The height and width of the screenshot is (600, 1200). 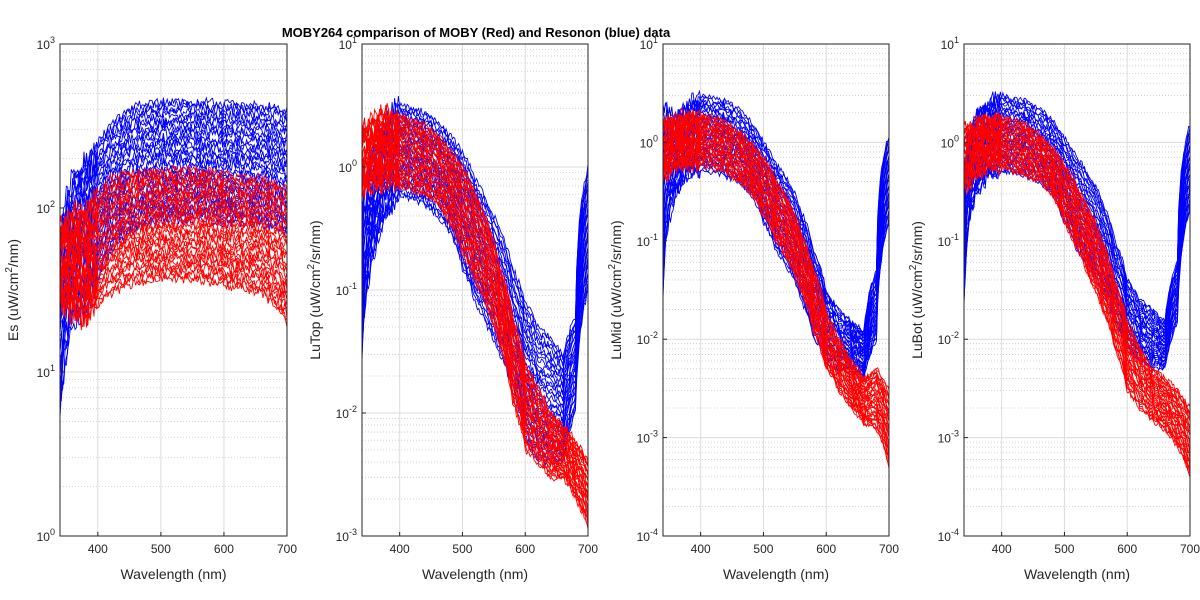 What do you see at coordinates (763, 549) in the screenshot?
I see `chart3-x-tick-label: 500` at bounding box center [763, 549].